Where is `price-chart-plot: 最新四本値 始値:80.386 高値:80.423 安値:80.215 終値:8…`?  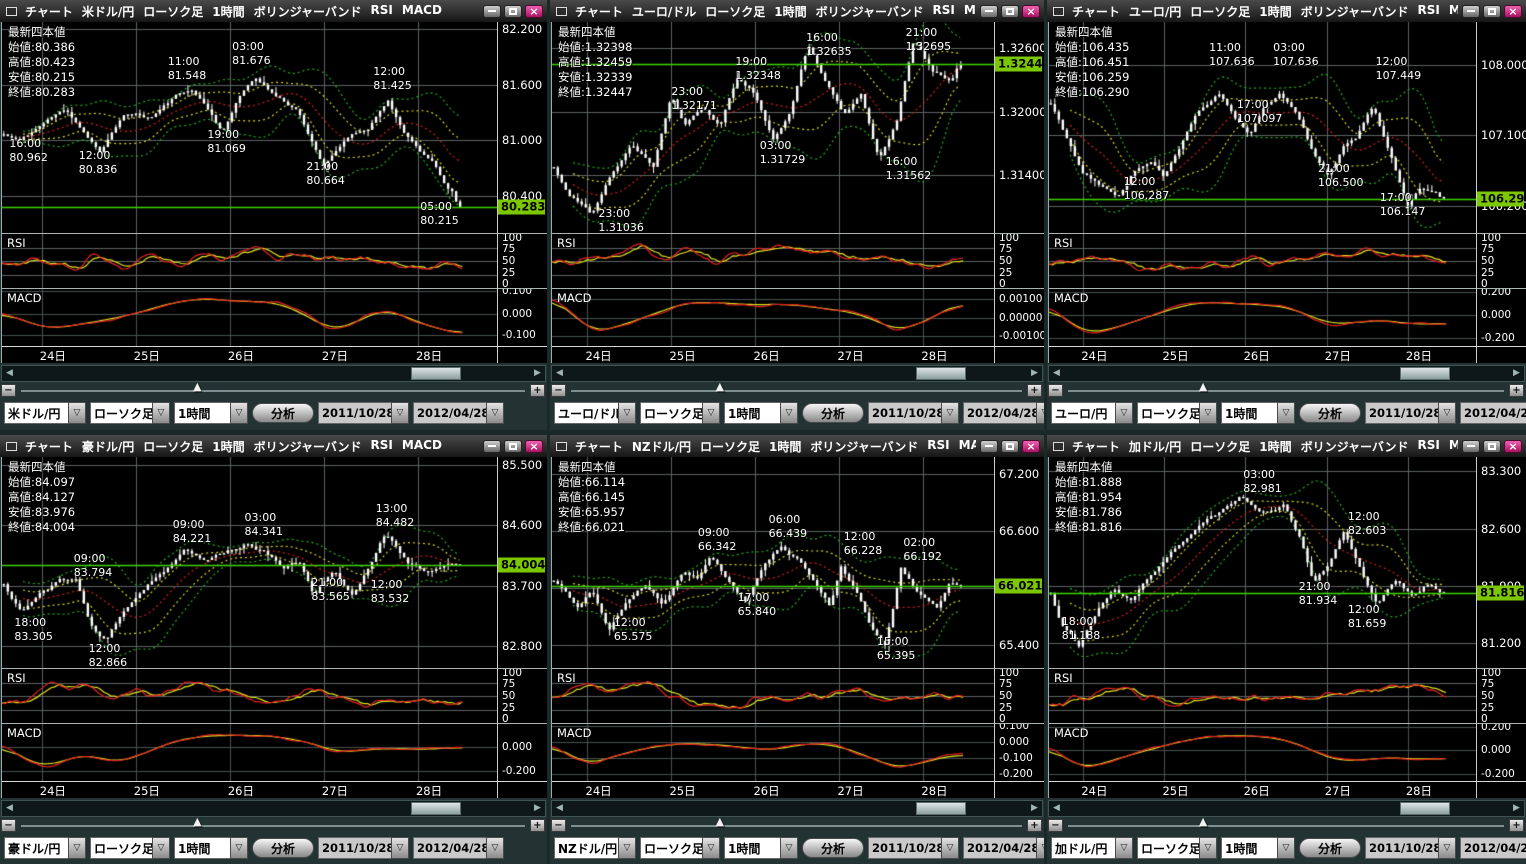 price-chart-plot: 最新四本値 始値:80.386 高値:80.423 安値:80.215 終値:8… is located at coordinates (249, 127).